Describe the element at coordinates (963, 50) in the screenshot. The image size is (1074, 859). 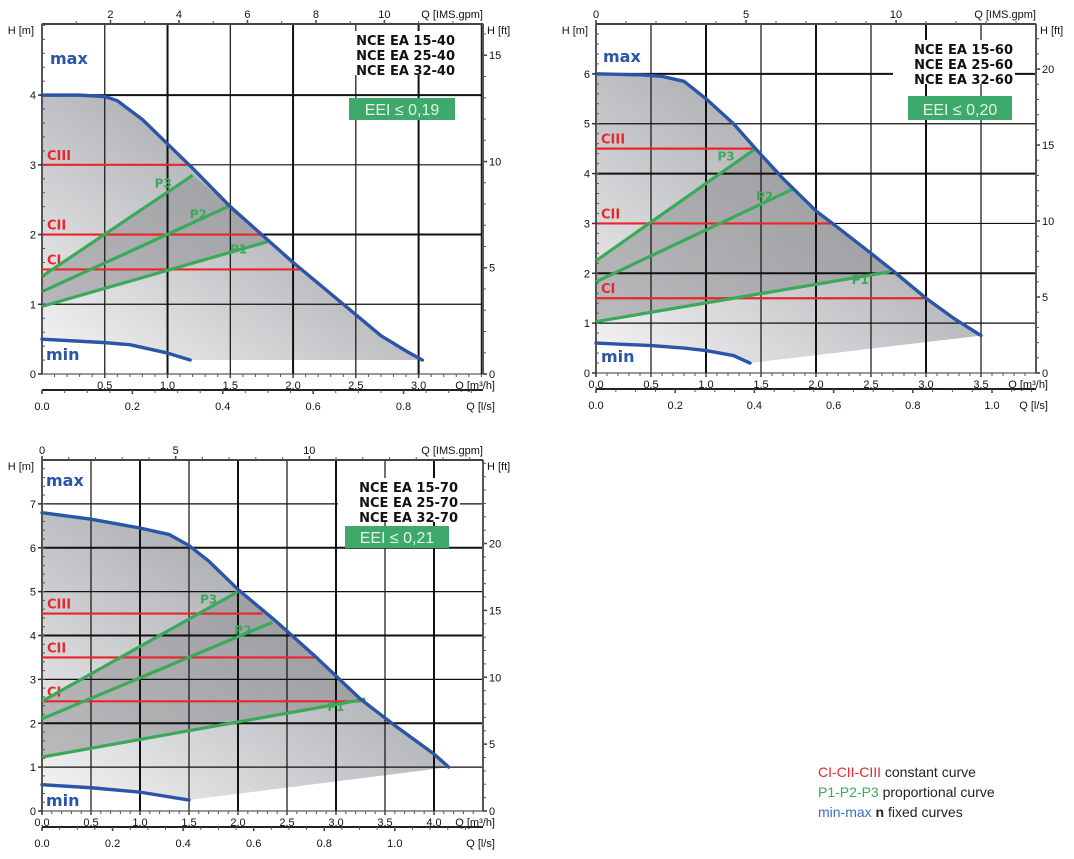
I see `model-name: NCE EA 15-60` at that location.